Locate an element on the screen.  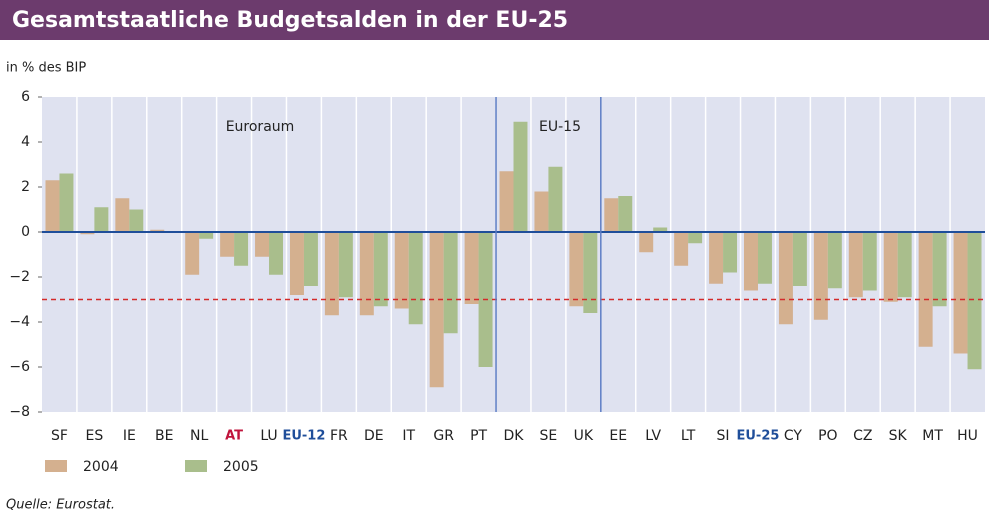
x-tick-label: EE is located at coordinates (618, 436).